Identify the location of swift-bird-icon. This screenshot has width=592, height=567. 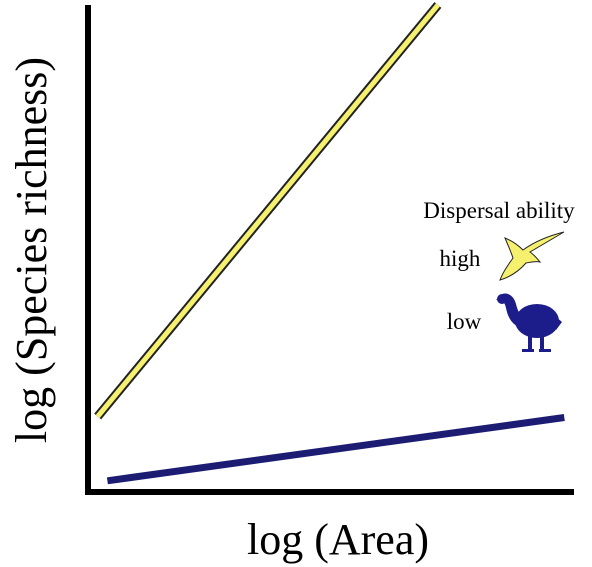
(532, 256).